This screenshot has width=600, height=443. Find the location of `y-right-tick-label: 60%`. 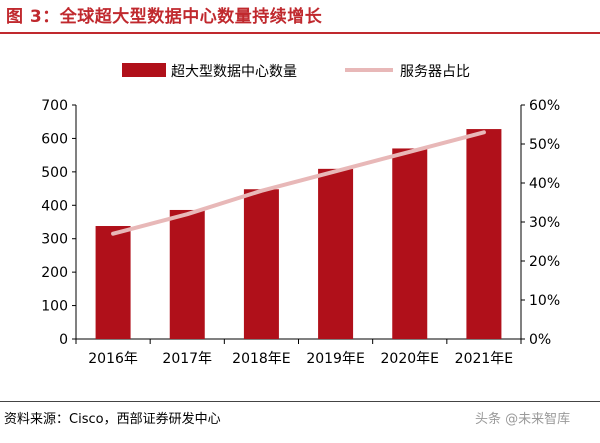

y-right-tick-label: 60% is located at coordinates (544, 106).